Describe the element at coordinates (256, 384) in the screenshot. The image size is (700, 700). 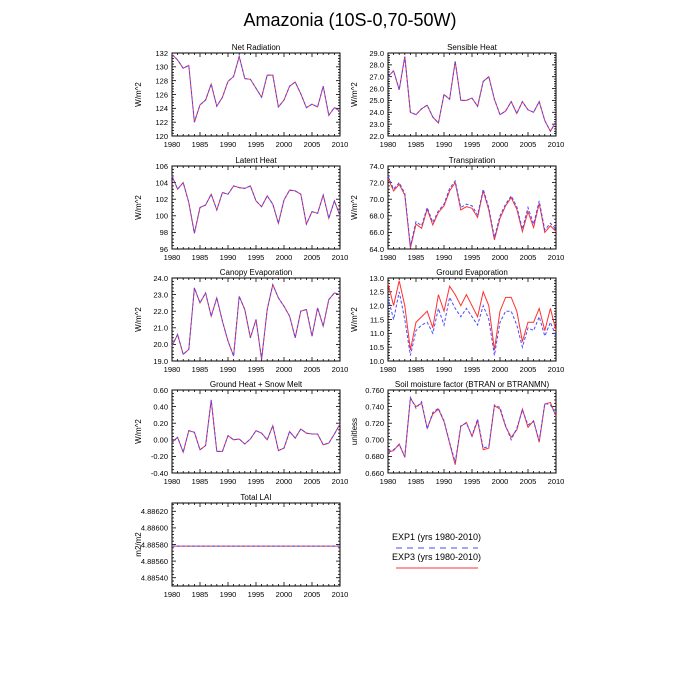
I see `panel-title: Ground Heat + Snow Melt` at that location.